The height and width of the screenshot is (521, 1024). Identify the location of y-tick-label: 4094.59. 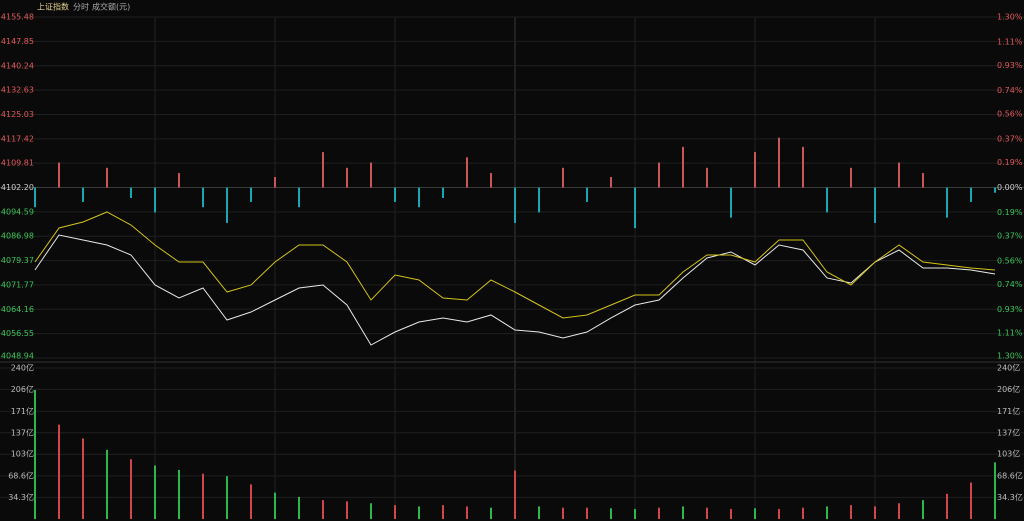
(17, 211).